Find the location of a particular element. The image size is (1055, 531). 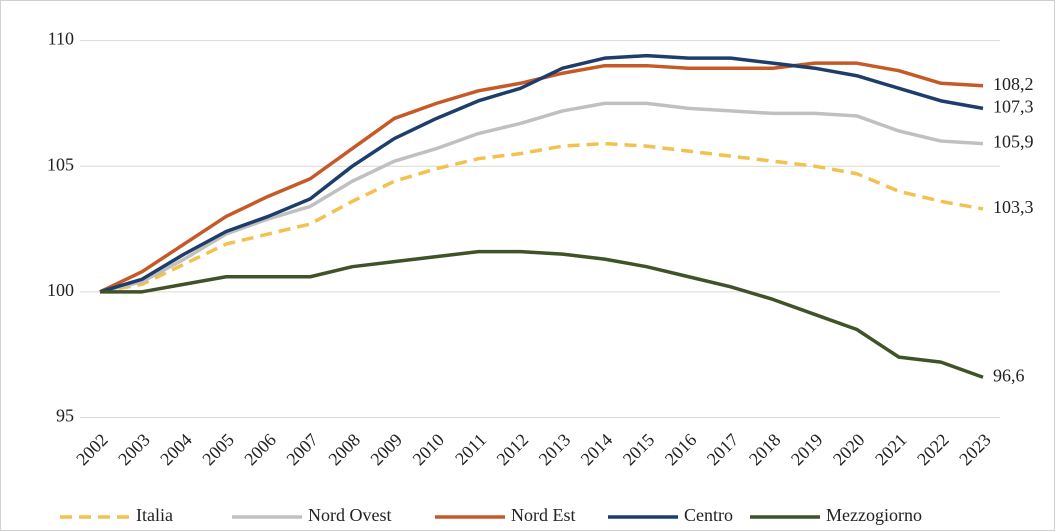

legend-label: Italia is located at coordinates (154, 515).